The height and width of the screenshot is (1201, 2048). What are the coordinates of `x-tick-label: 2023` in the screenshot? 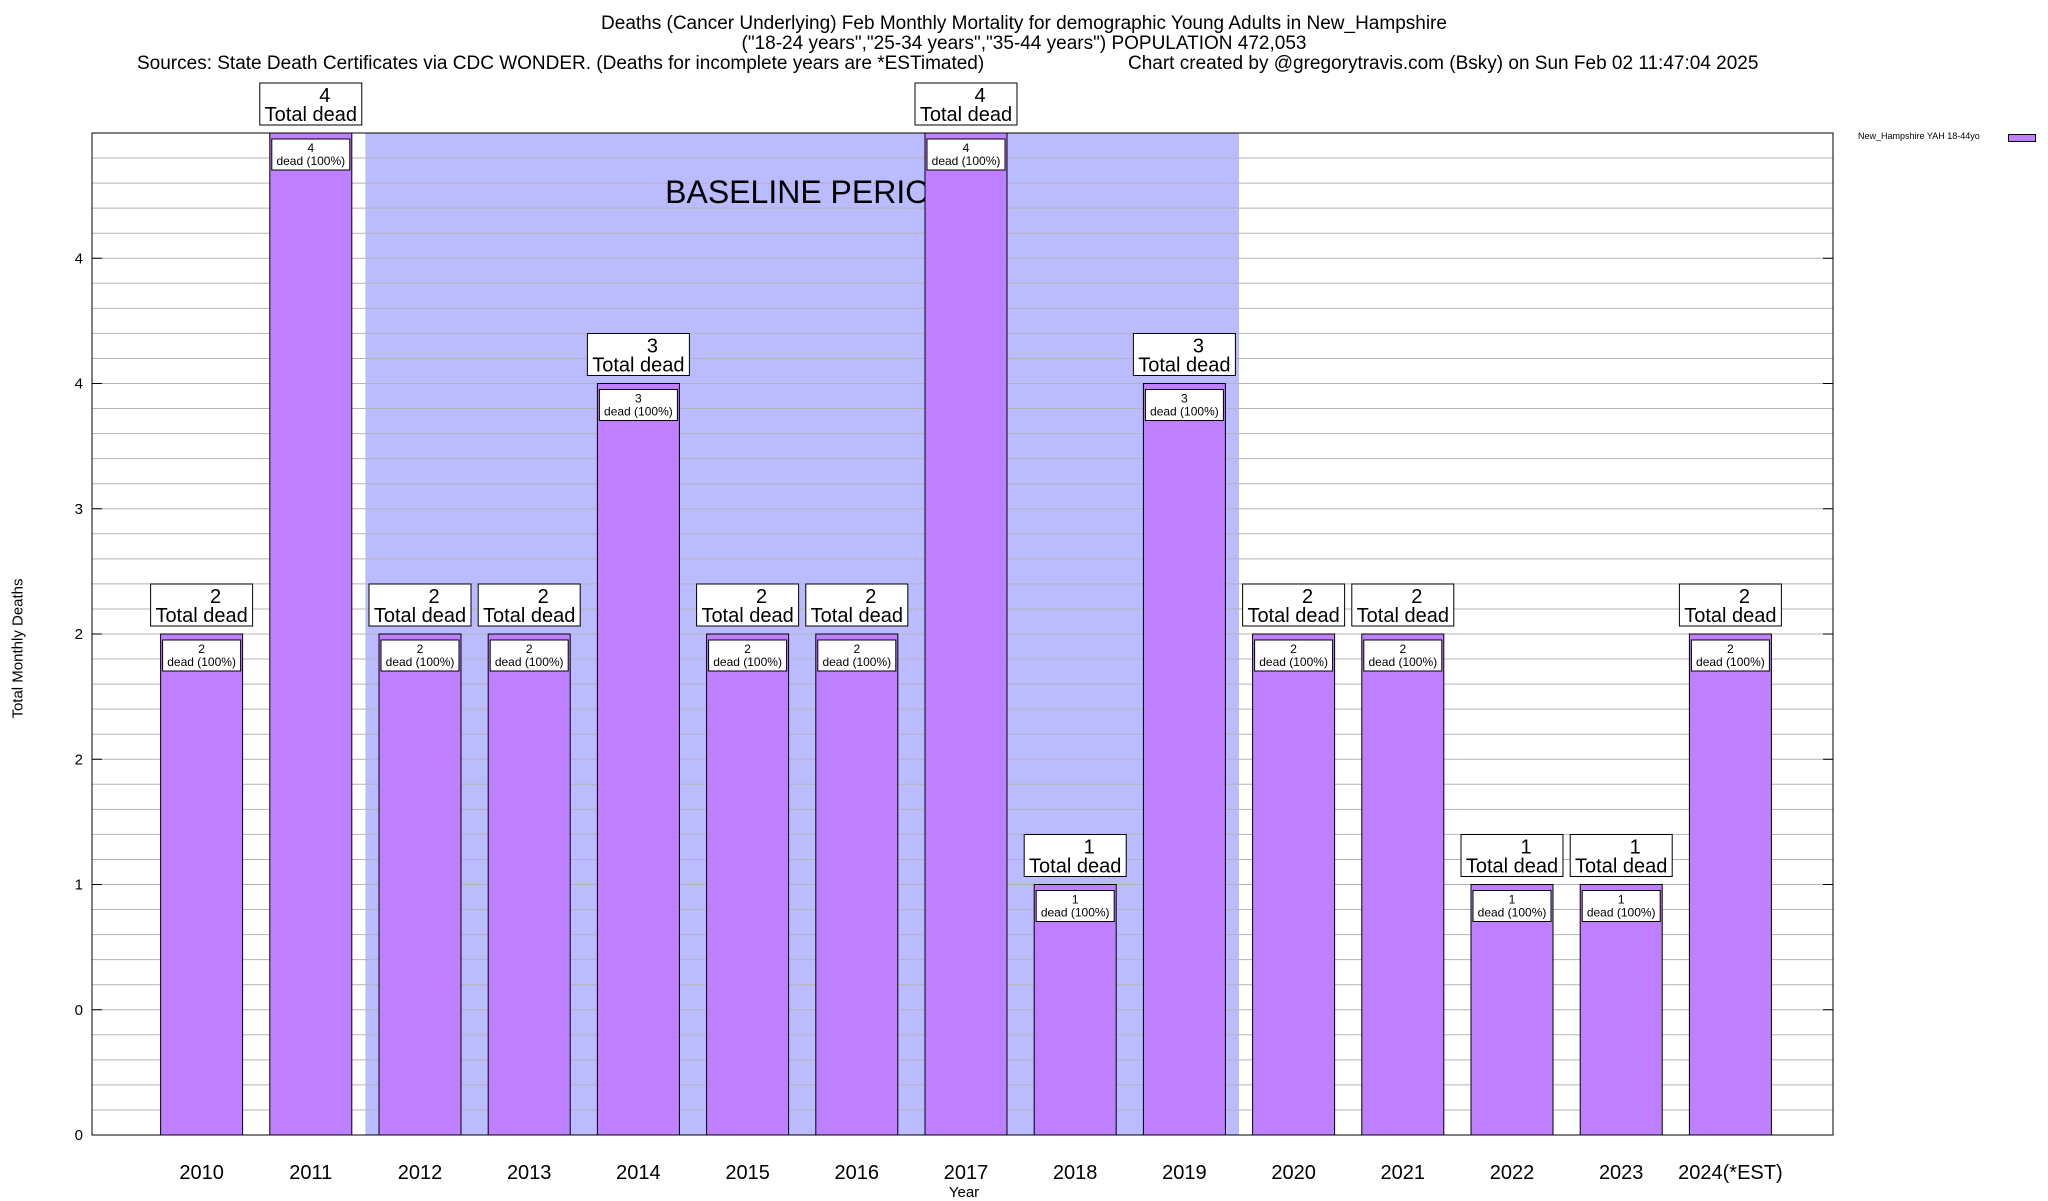 It's located at (1621, 1173).